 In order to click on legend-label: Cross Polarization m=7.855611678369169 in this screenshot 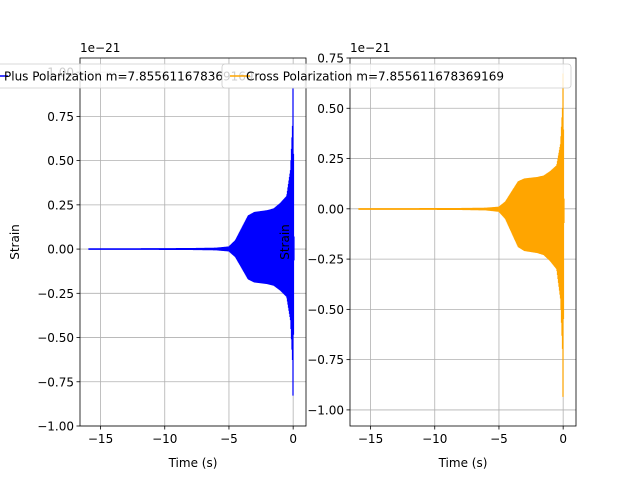, I will do `click(375, 77)`.